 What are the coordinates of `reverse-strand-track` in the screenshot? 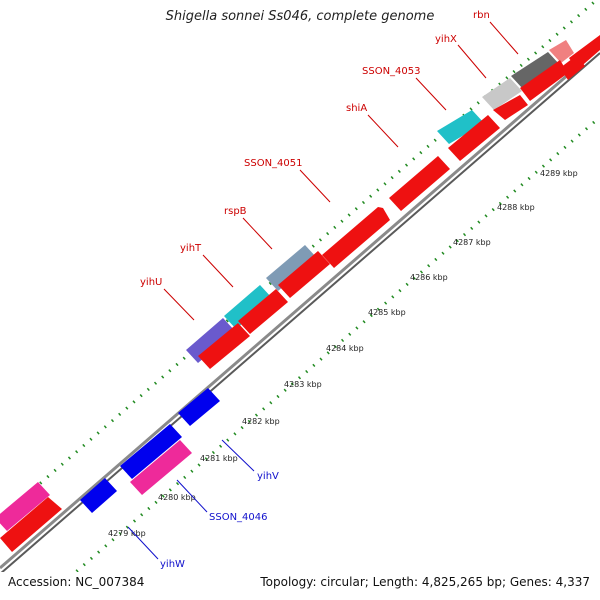 It's located at (150, 450).